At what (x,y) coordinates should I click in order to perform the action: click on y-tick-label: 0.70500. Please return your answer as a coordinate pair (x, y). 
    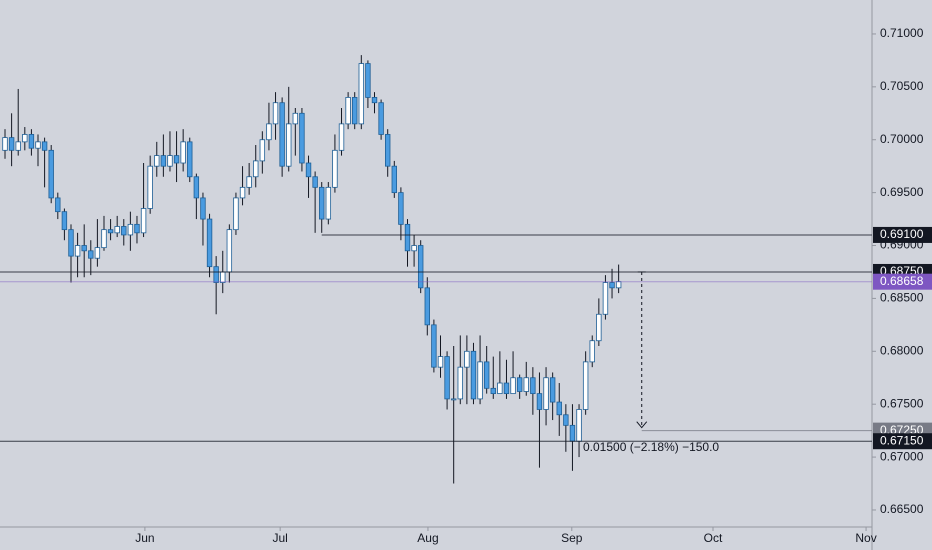
    Looking at the image, I should click on (902, 86).